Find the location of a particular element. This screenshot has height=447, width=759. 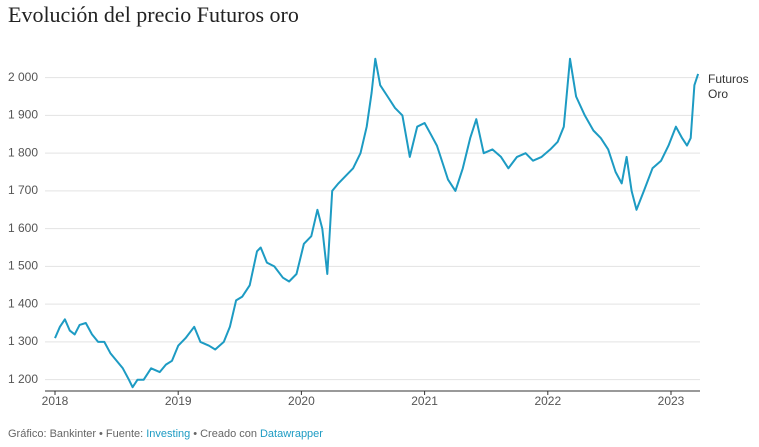

footer-text: Creado con is located at coordinates (228, 434).